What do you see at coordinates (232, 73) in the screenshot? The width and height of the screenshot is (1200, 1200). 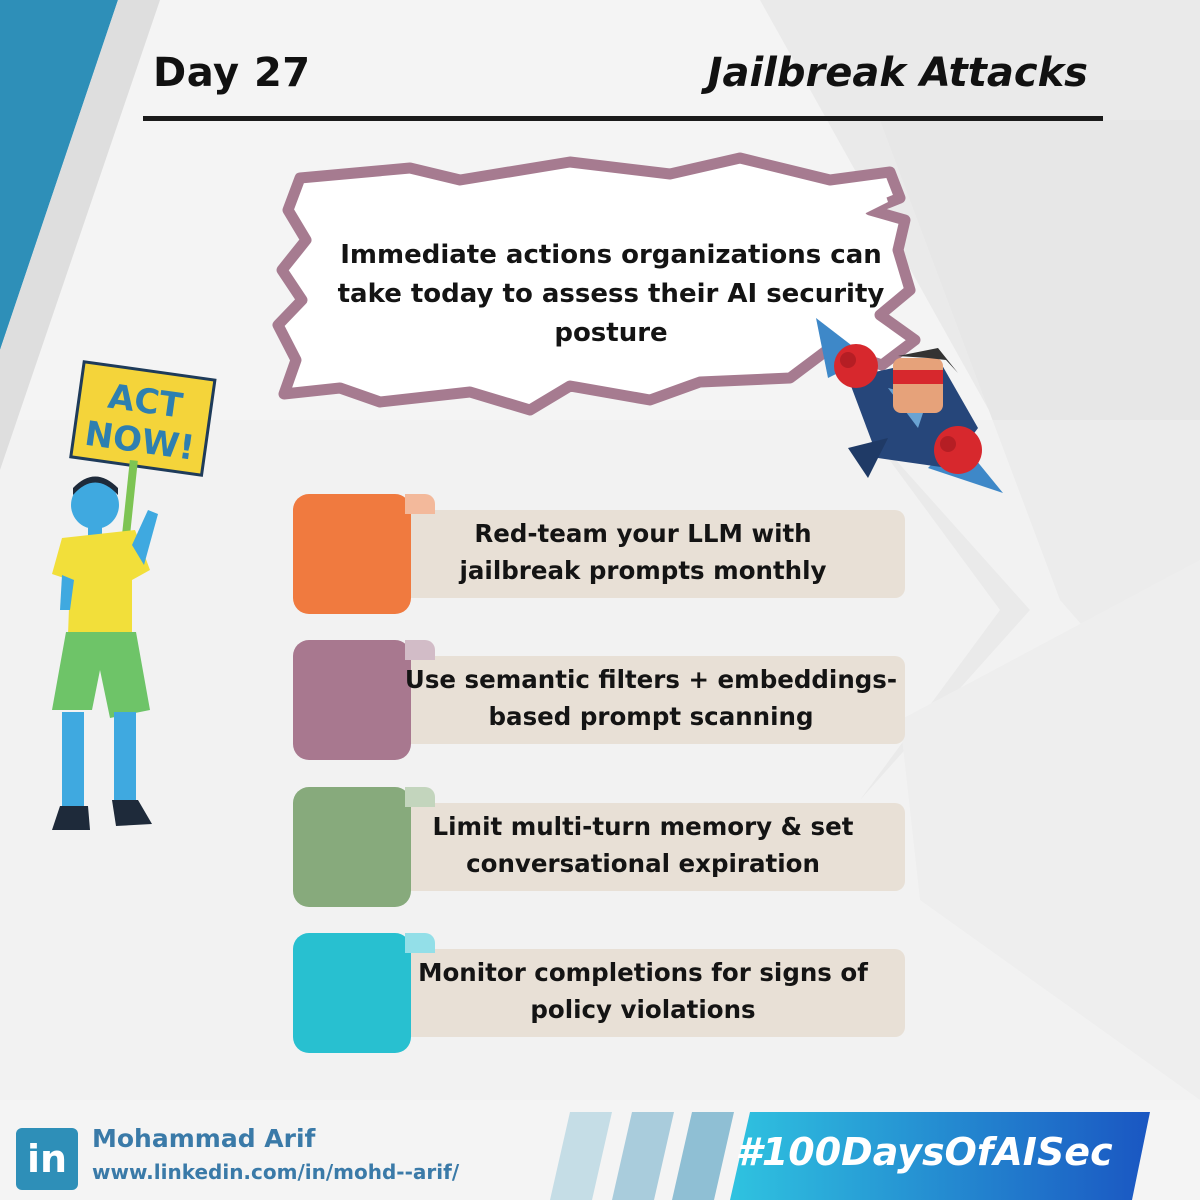 I see `day-label: Day 27` at bounding box center [232, 73].